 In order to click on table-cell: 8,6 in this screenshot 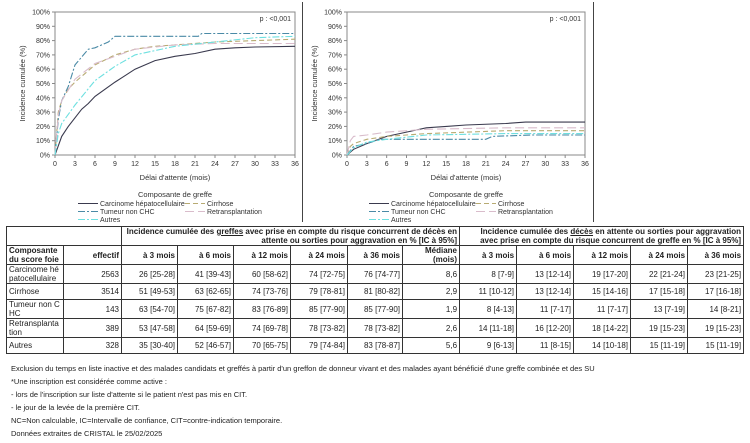, I will do `click(431, 274)`.